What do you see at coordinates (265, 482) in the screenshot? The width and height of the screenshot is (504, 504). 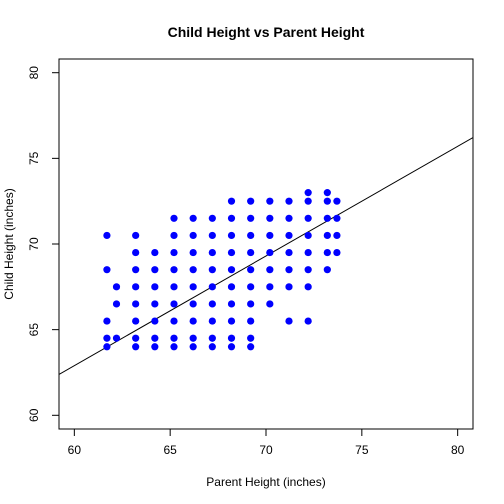 I see `x-axis-label: Parent Height (inches)` at bounding box center [265, 482].